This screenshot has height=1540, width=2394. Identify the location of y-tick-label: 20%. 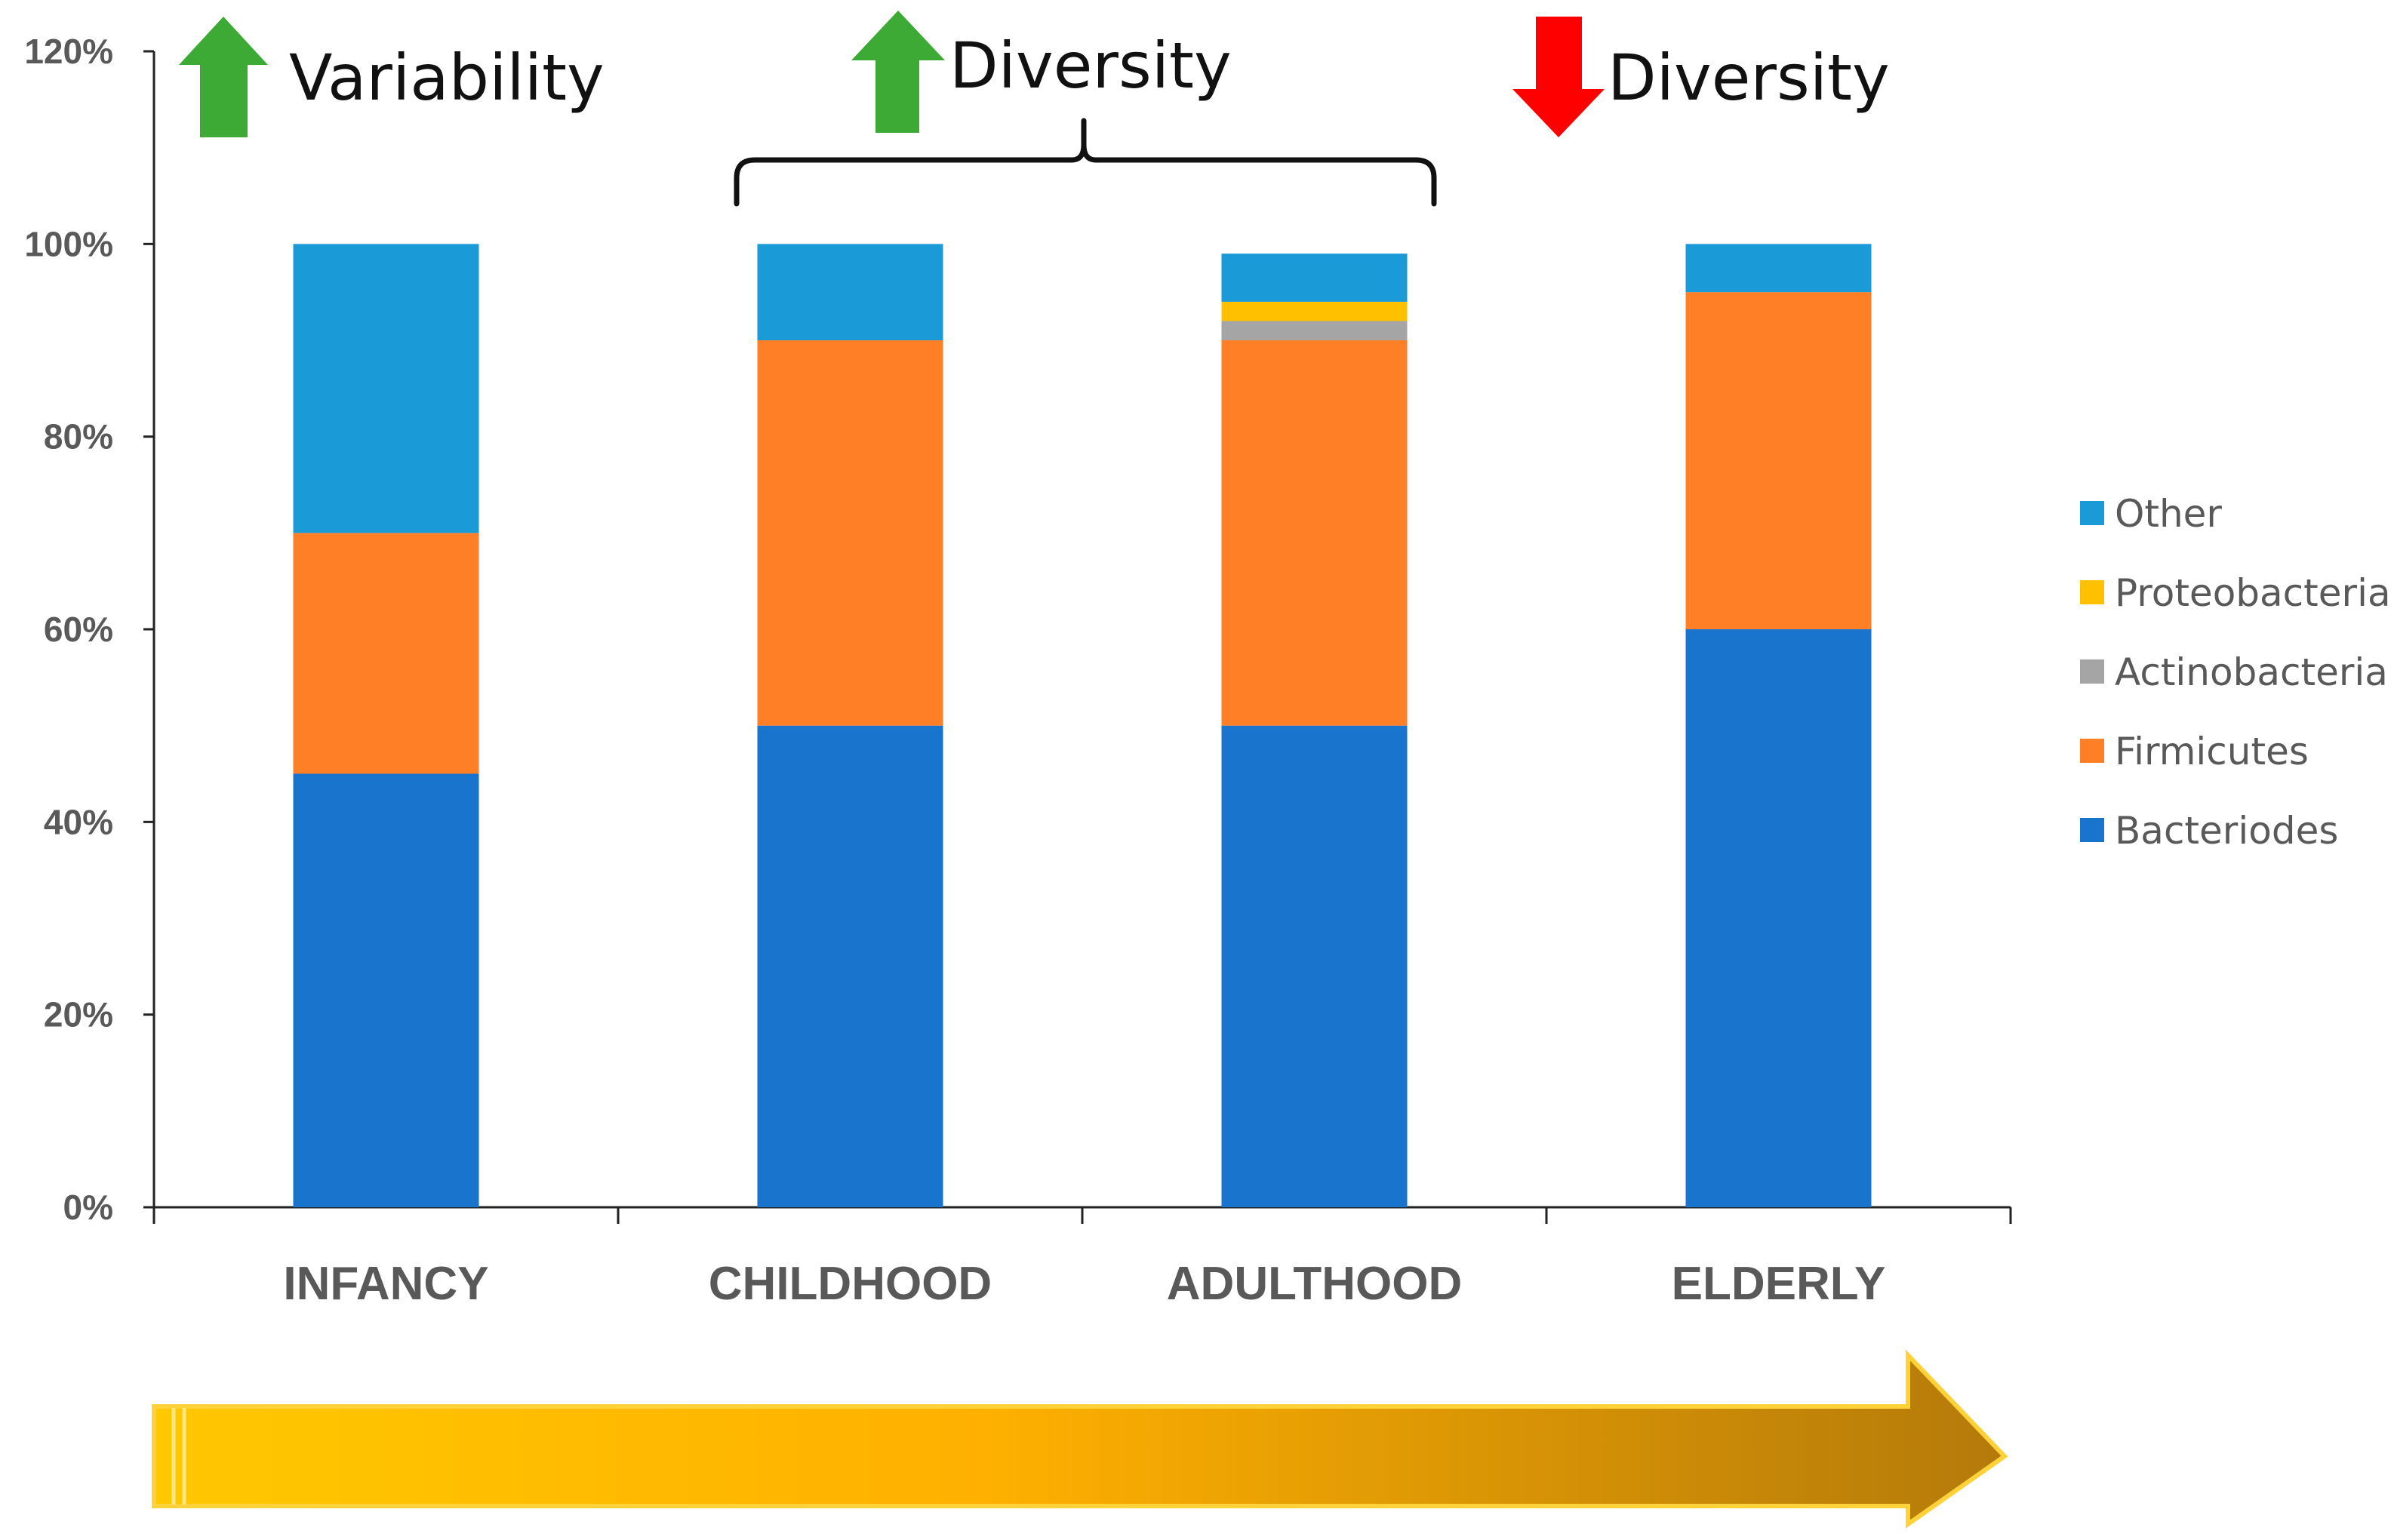
(78, 1014).